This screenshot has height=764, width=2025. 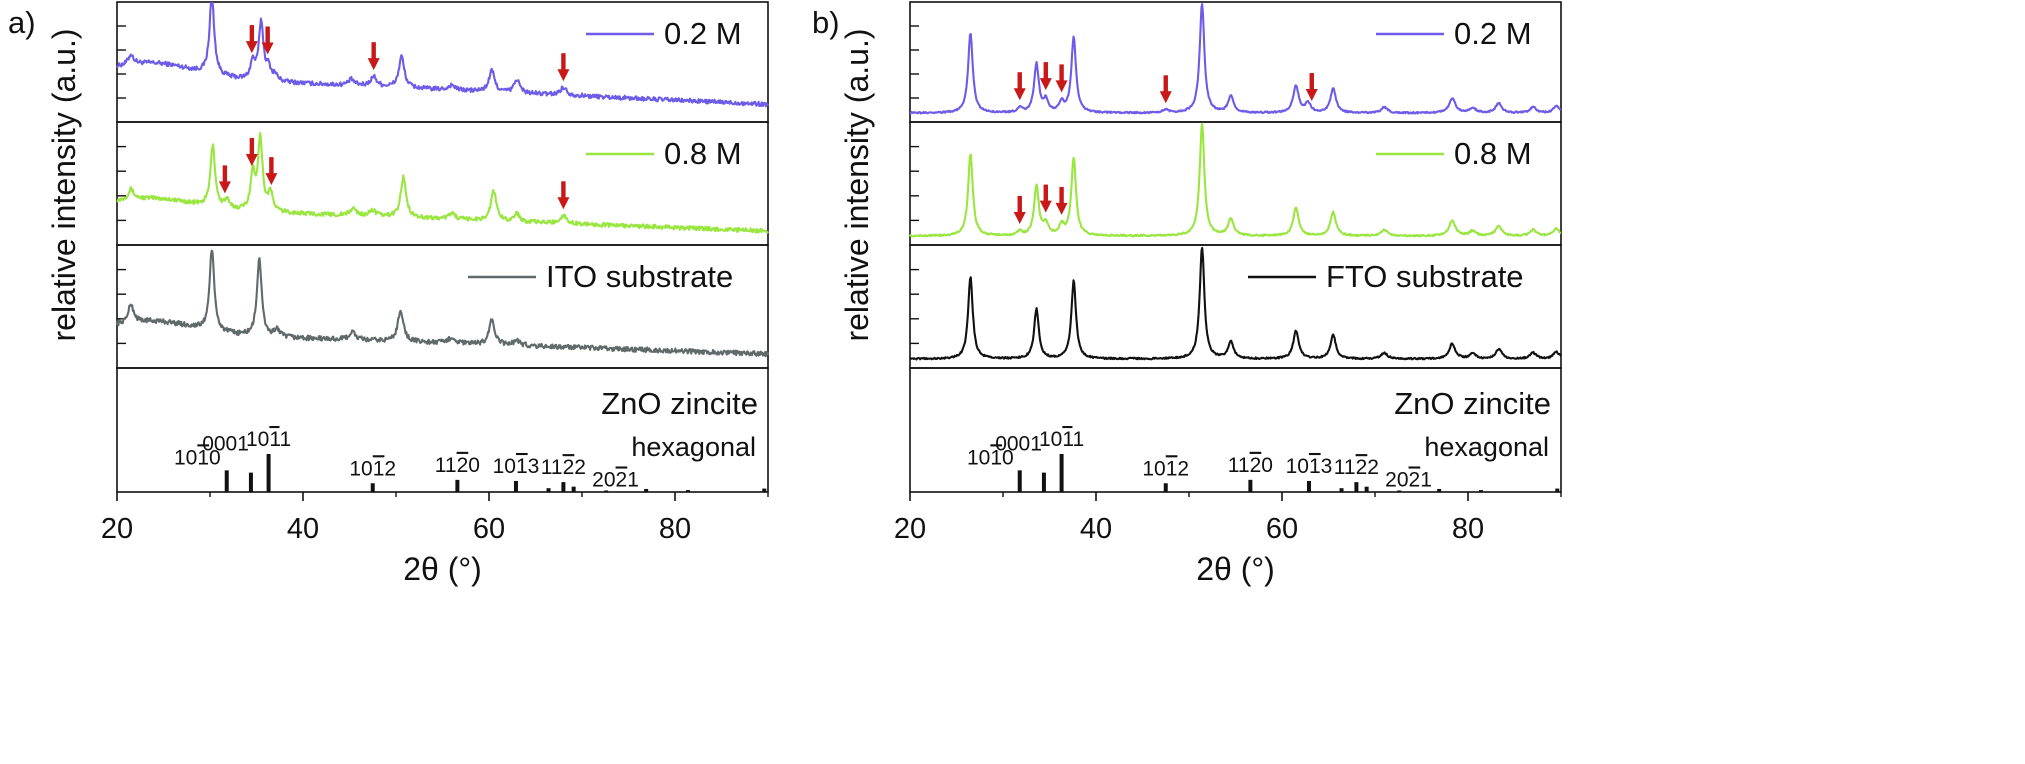 I want to click on miller-index: 1013, so click(x=516, y=466).